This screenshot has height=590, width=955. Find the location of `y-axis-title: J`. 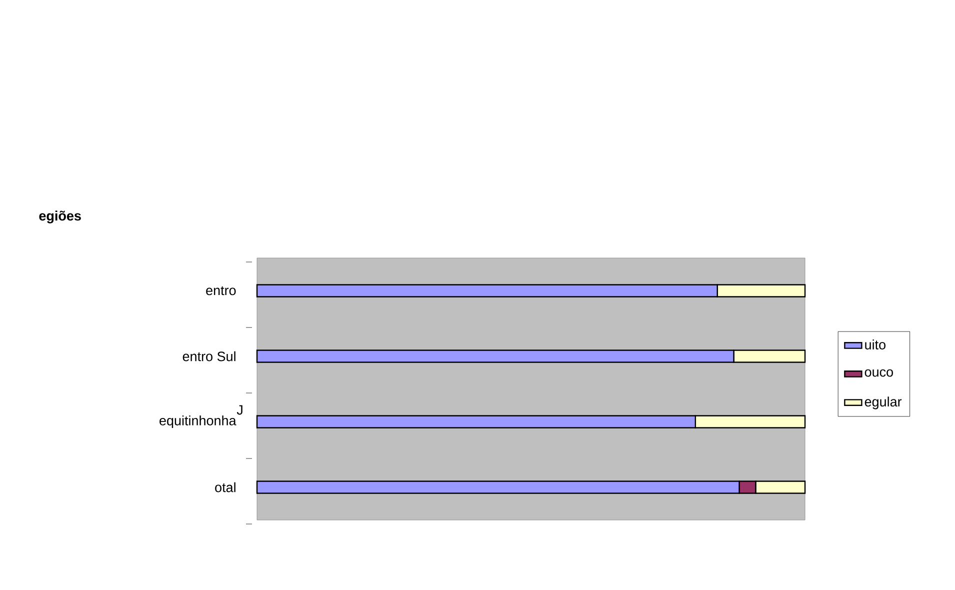

y-axis-title: J is located at coordinates (239, 410).